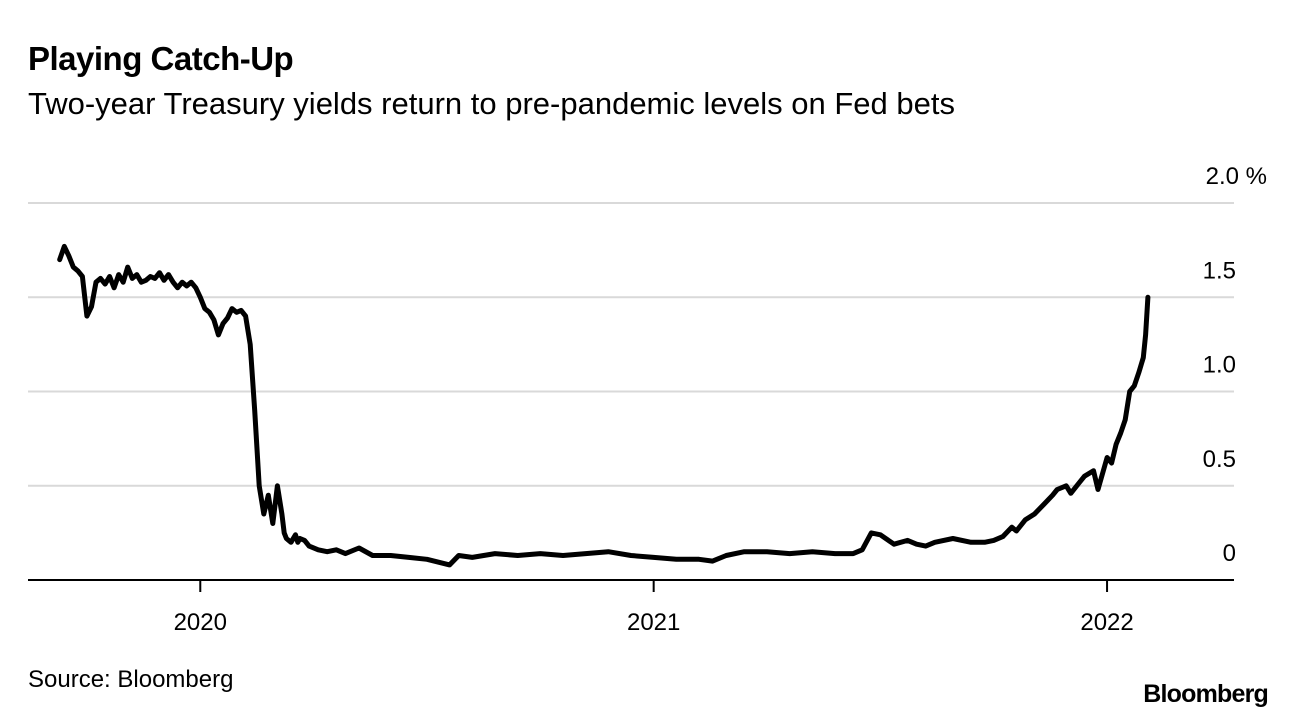 The image size is (1296, 720). Describe the element at coordinates (653, 622) in the screenshot. I see `x-tick-label: 2021` at that location.